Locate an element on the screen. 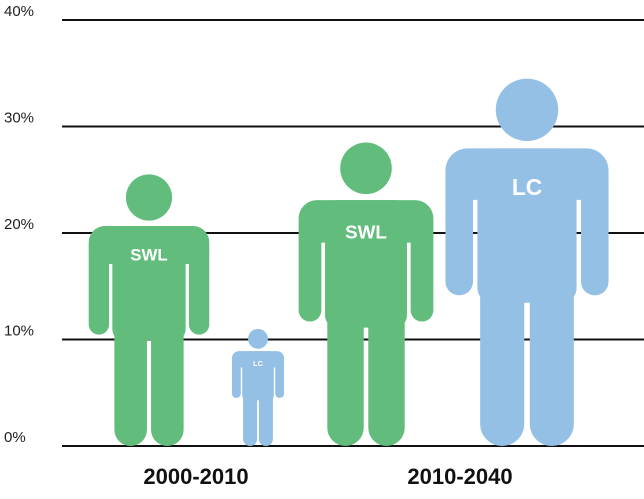  y-tick-label: 30% is located at coordinates (19, 117).